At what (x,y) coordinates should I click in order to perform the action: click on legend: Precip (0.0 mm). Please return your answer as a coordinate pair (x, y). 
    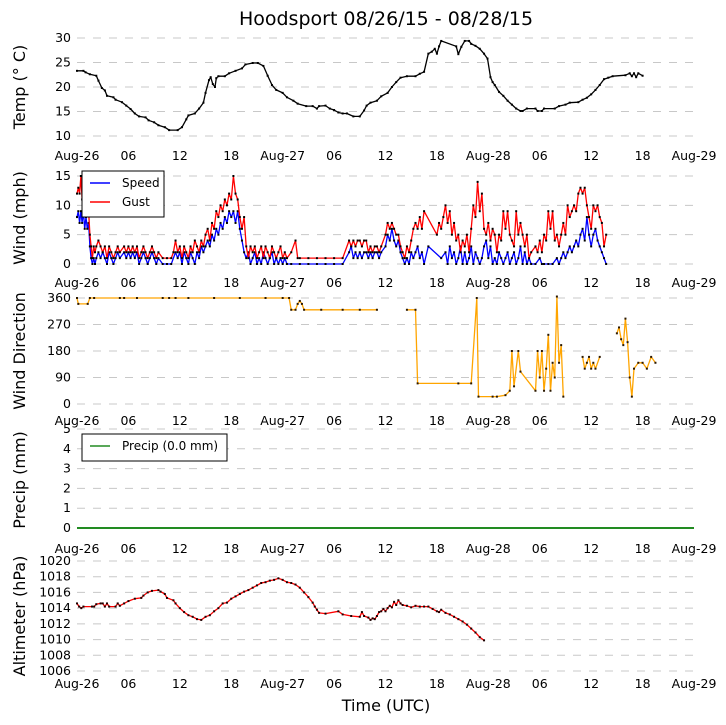
    Looking at the image, I should click on (154, 447).